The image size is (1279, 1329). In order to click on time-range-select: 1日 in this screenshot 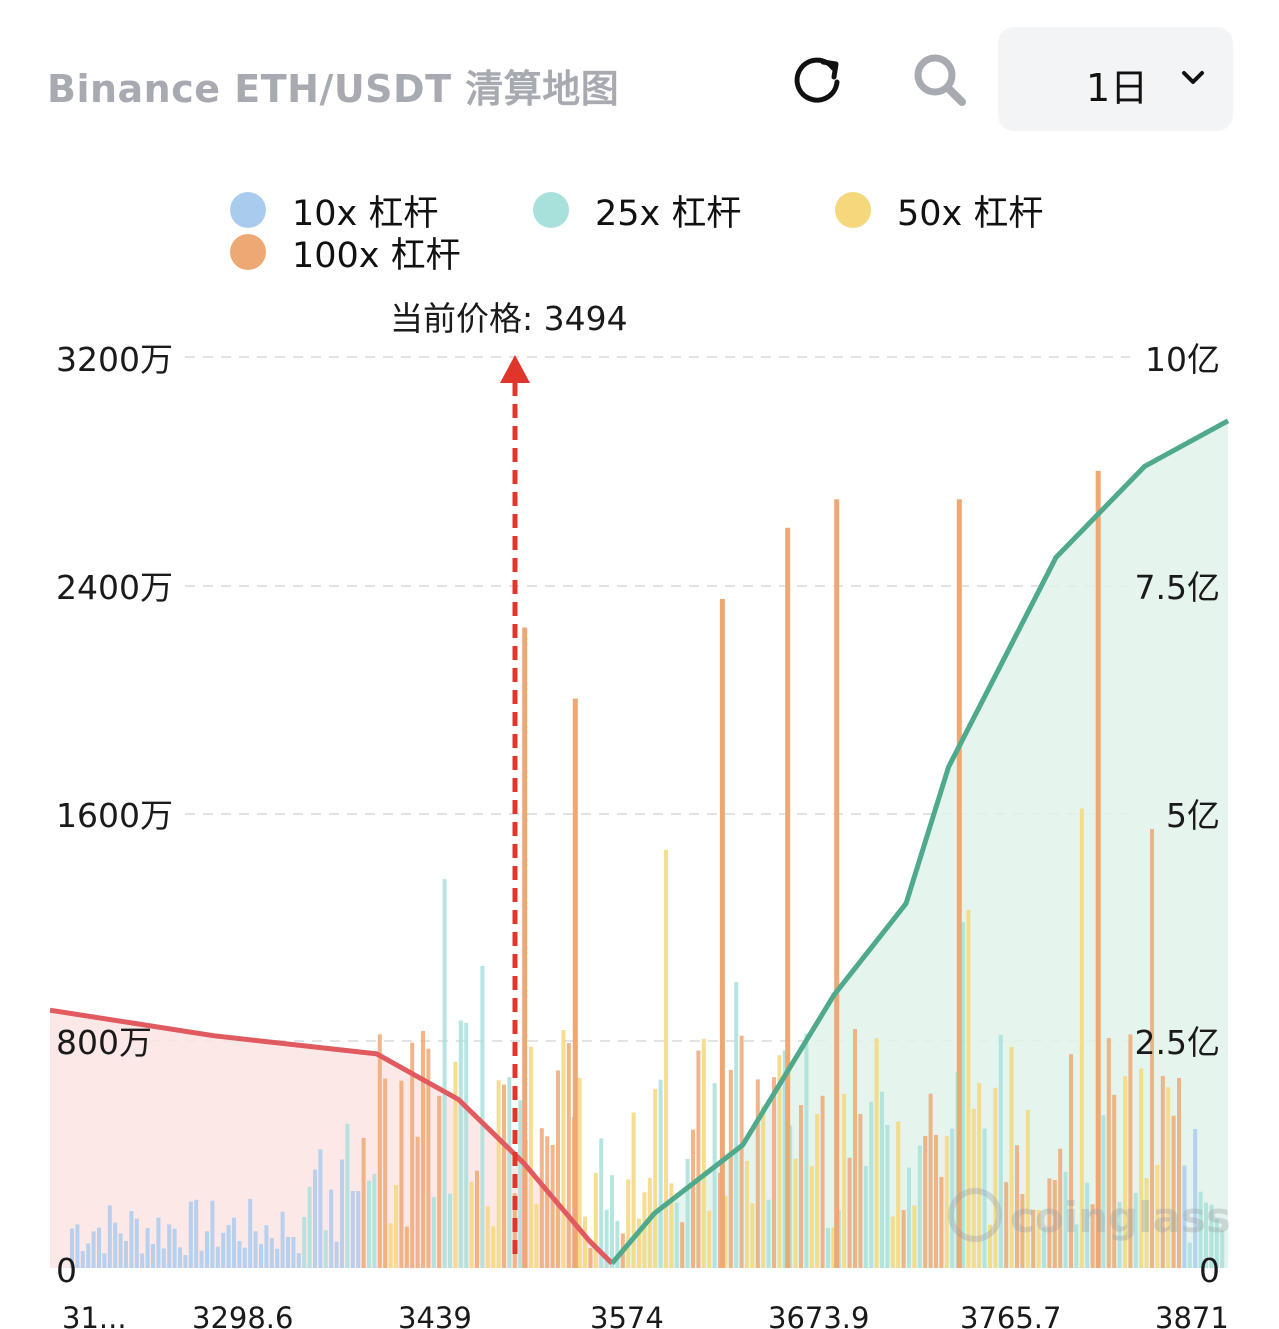, I will do `click(1115, 79)`.